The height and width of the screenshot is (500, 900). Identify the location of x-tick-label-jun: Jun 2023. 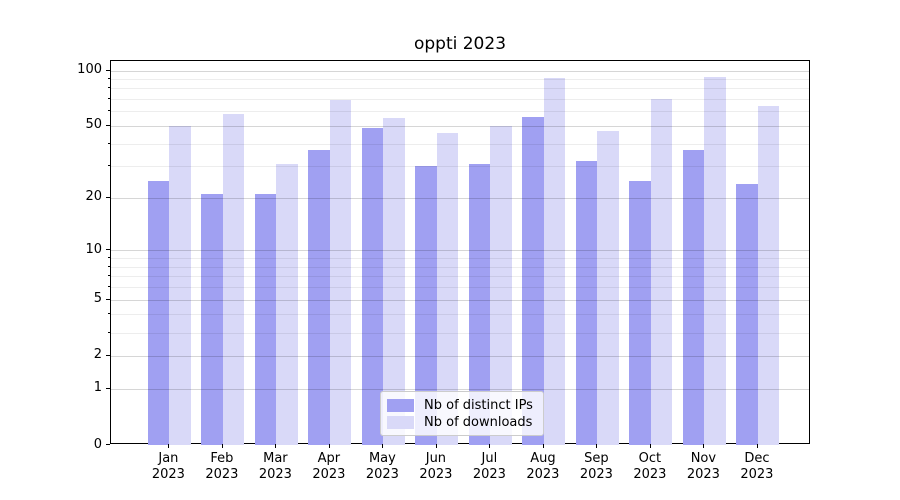
(436, 466).